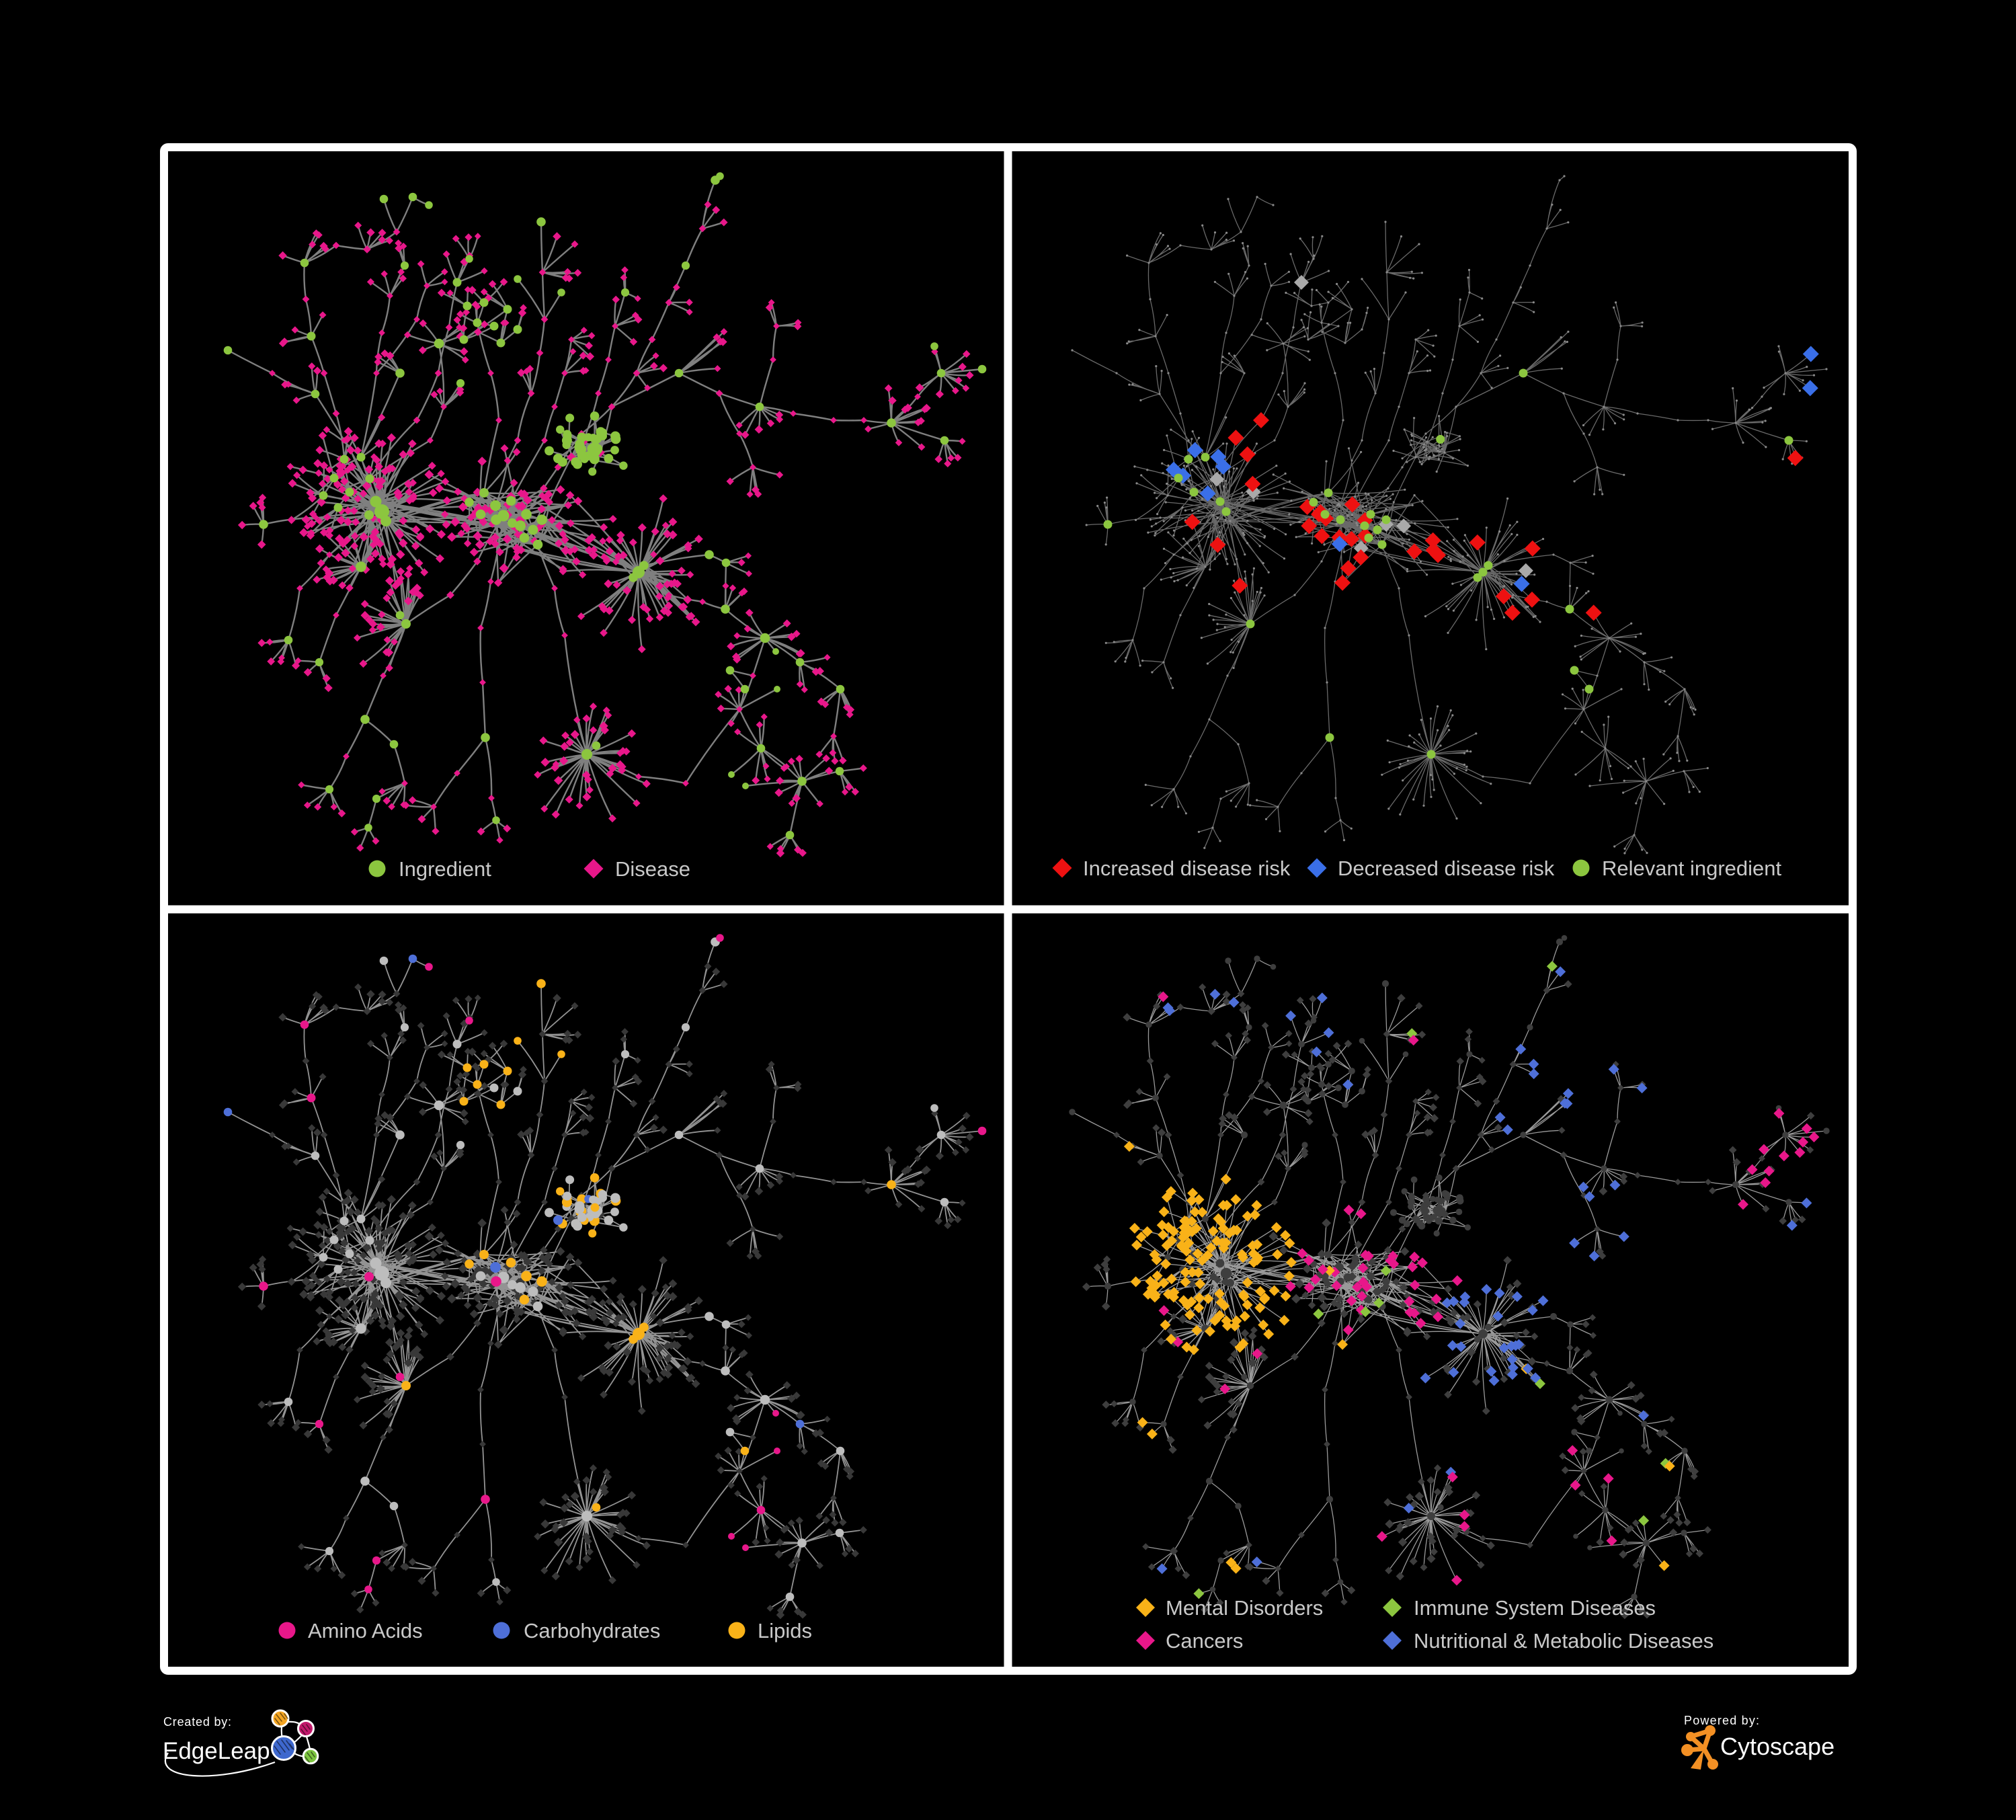 Image resolution: width=2016 pixels, height=1820 pixels. What do you see at coordinates (652, 869) in the screenshot?
I see `svg-text: Disease` at bounding box center [652, 869].